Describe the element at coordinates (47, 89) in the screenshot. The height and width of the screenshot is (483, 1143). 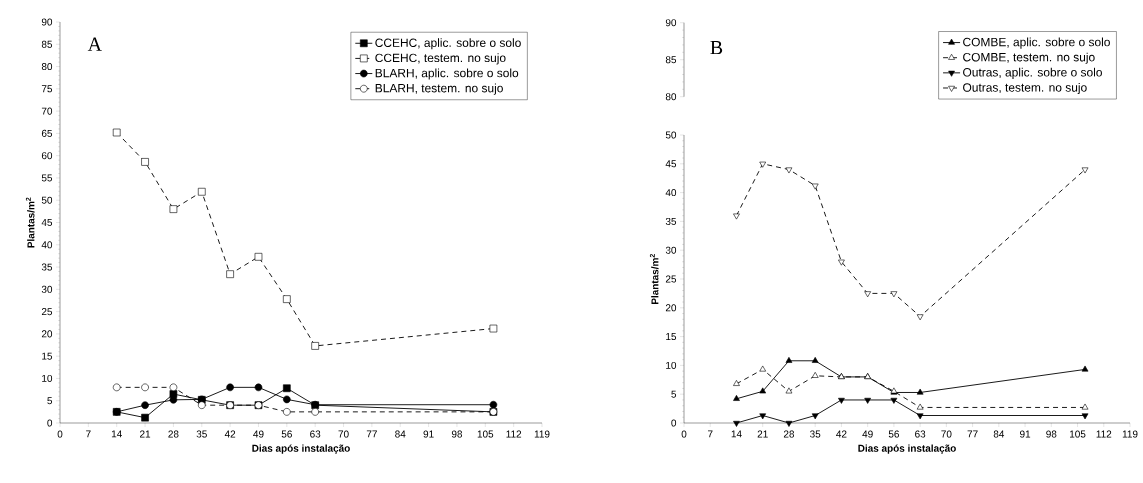
I see `y-tick-label: 75` at that location.